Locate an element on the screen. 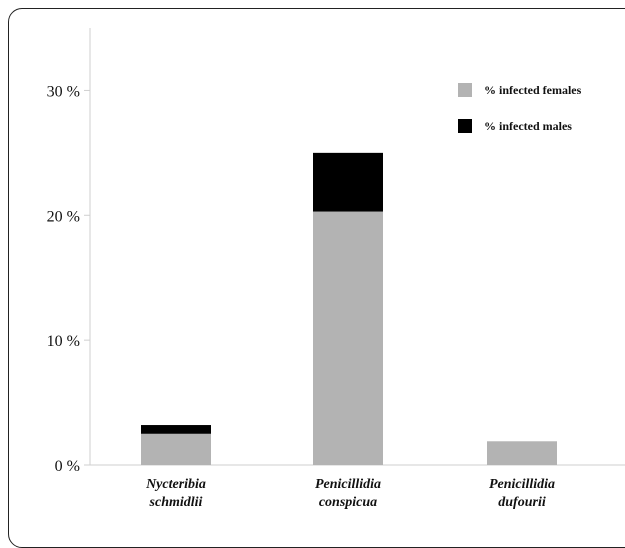 This screenshot has width=625, height=548. y-axis-ticks: 0 % 10 % 20 % 30 % is located at coordinates (68, 279).